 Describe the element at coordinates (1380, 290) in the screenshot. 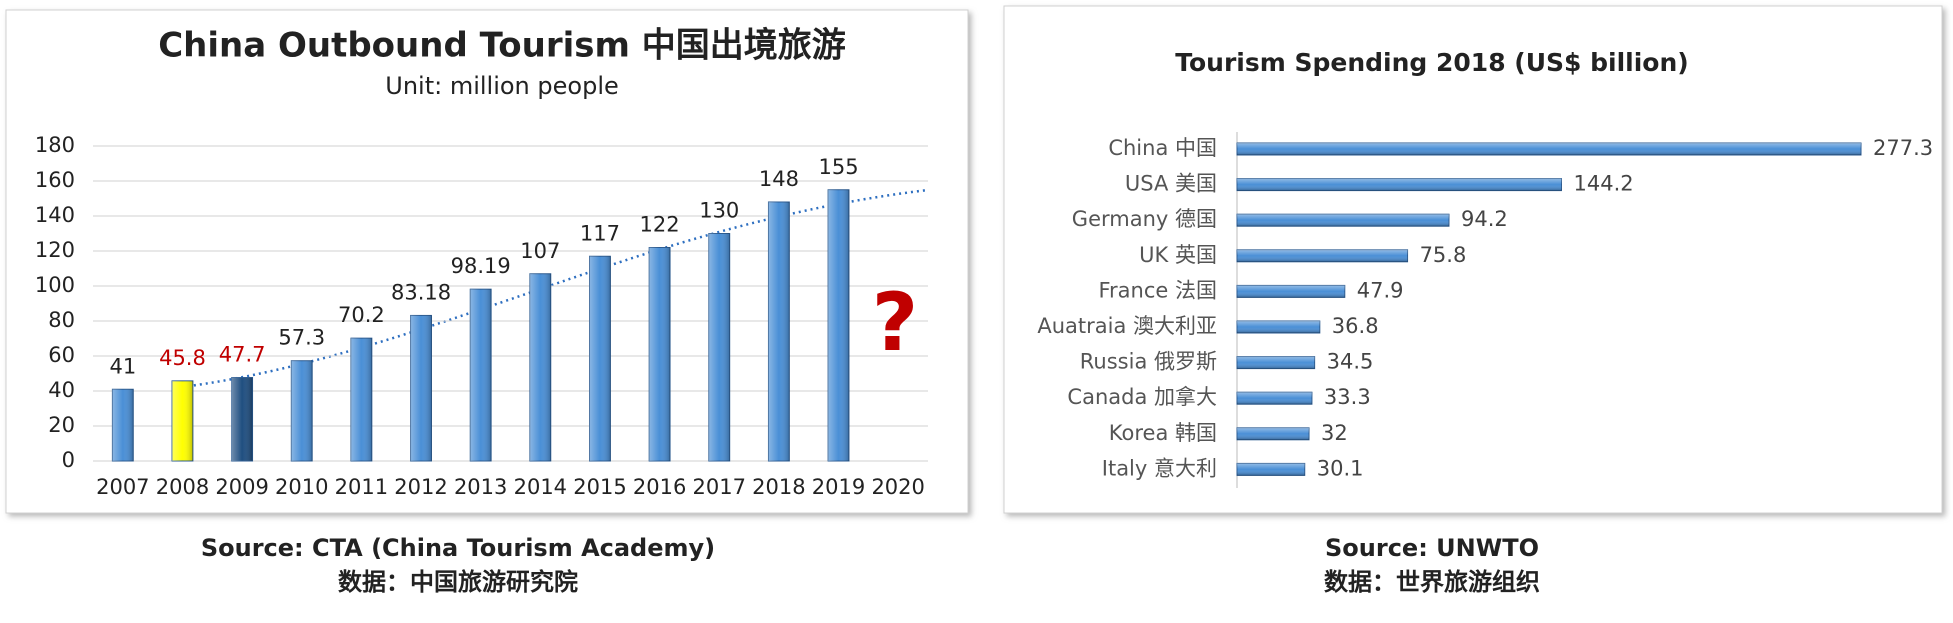

I see `value-label: 47.9` at that location.